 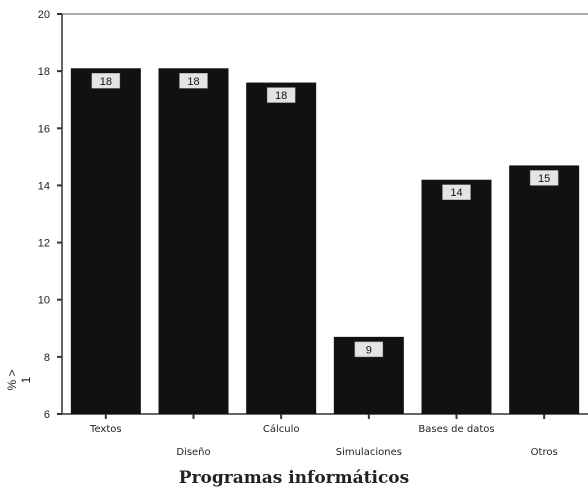 I want to click on data-label: 14, so click(x=456, y=193).